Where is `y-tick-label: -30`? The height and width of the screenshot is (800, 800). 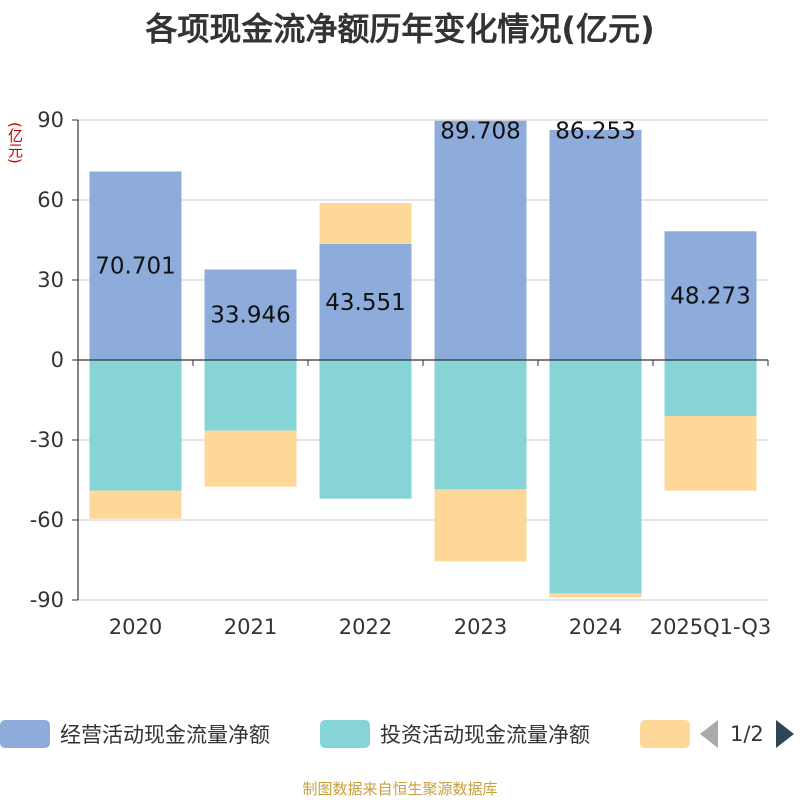
y-tick-label: -30 is located at coordinates (47, 440).